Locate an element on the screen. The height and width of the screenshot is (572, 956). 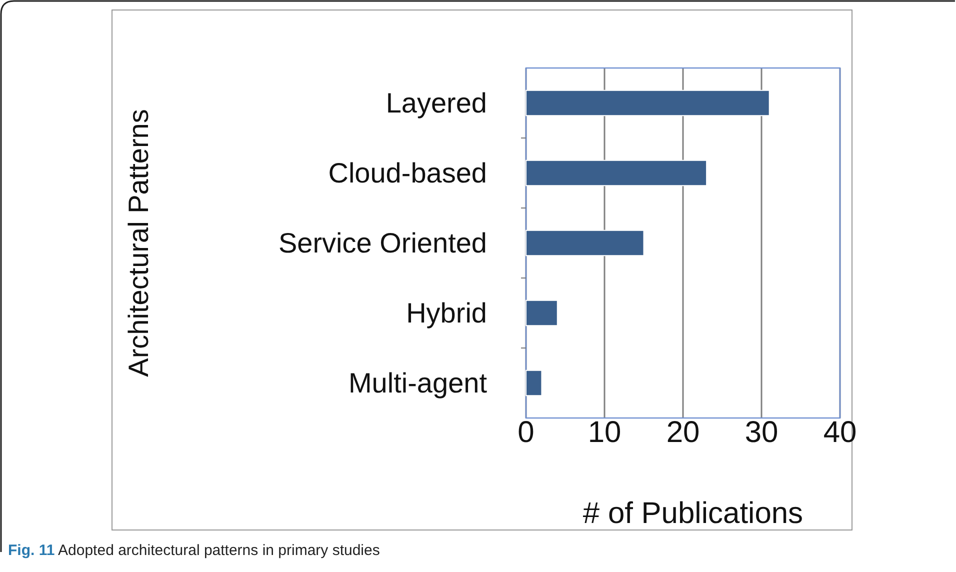
x-tick-label: 40 is located at coordinates (840, 432).